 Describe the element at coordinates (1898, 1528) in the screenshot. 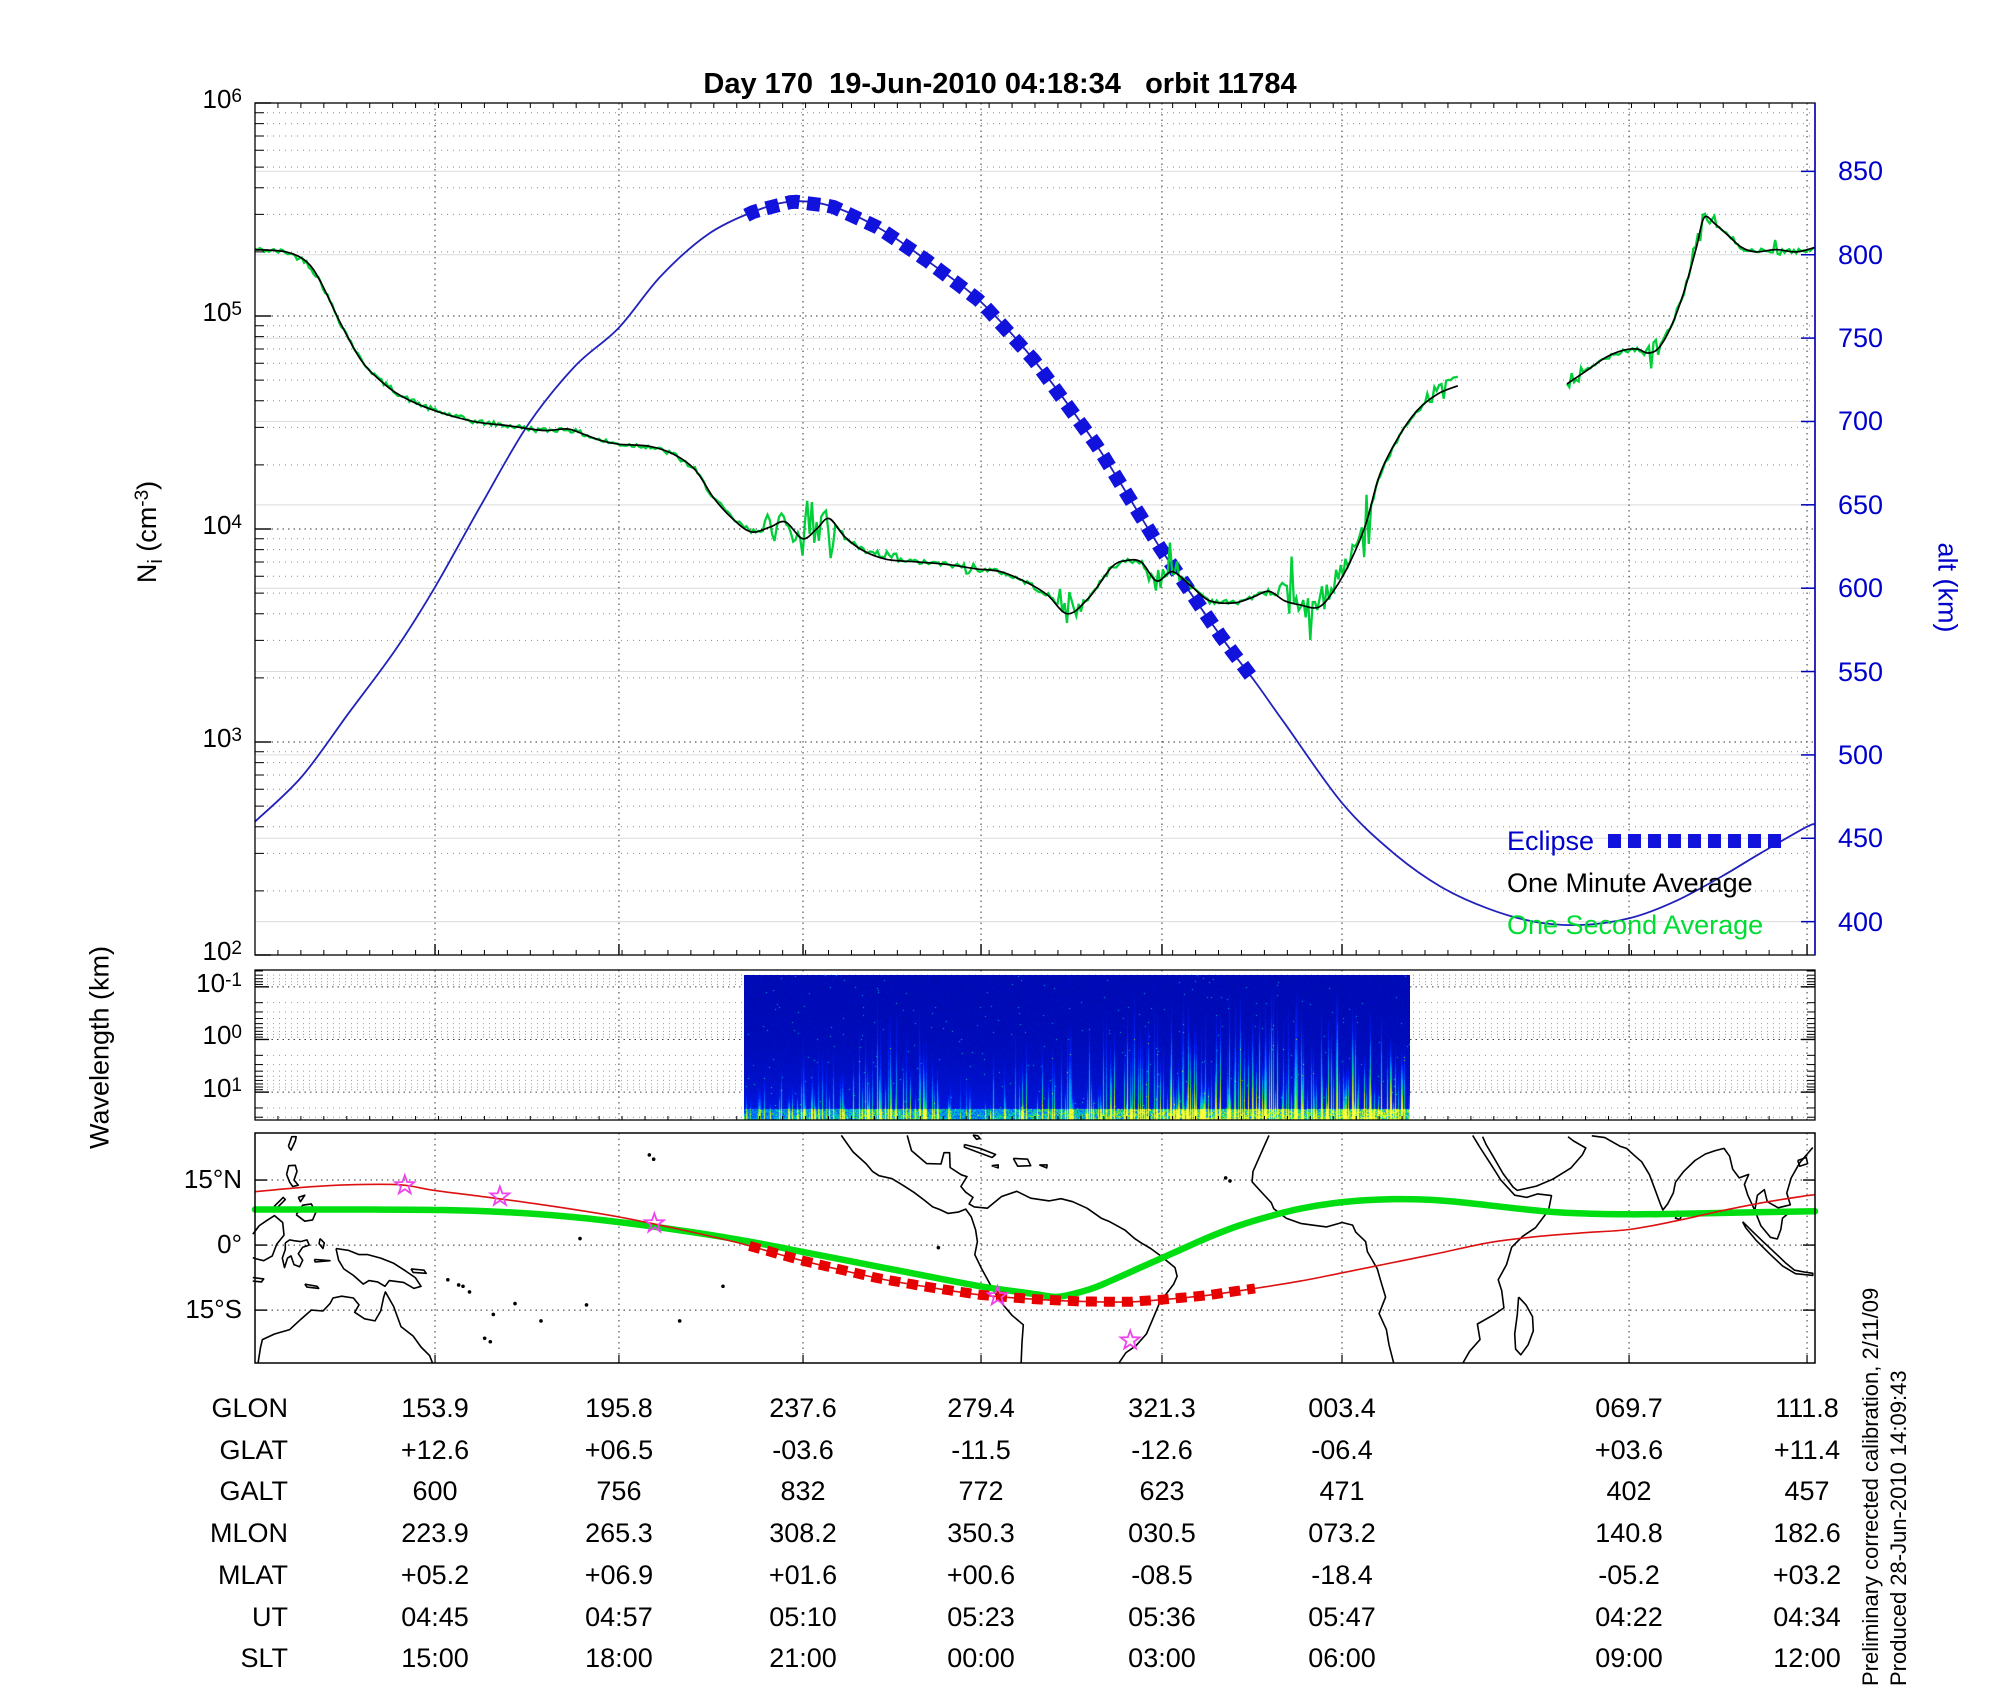

I see `annotation-produced: Produced 28-Jun-2010 14:09:43` at that location.